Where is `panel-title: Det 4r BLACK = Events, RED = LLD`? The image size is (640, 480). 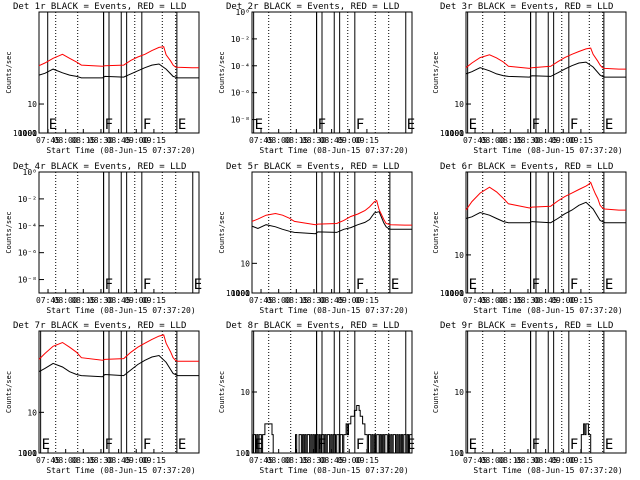
panel-title: Det 4r BLACK = Events, RED = LLD is located at coordinates (99, 167).